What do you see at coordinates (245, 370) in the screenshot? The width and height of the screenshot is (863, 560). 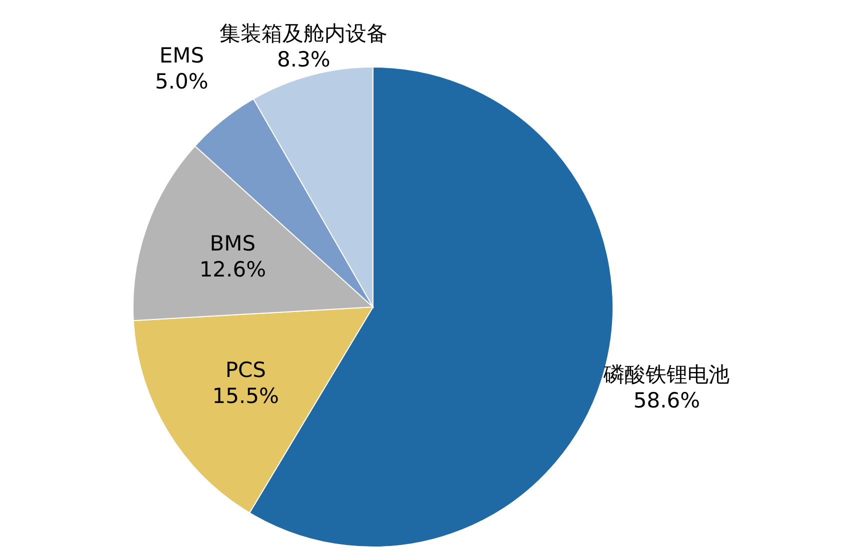 I see `slice-label: PCS` at bounding box center [245, 370].